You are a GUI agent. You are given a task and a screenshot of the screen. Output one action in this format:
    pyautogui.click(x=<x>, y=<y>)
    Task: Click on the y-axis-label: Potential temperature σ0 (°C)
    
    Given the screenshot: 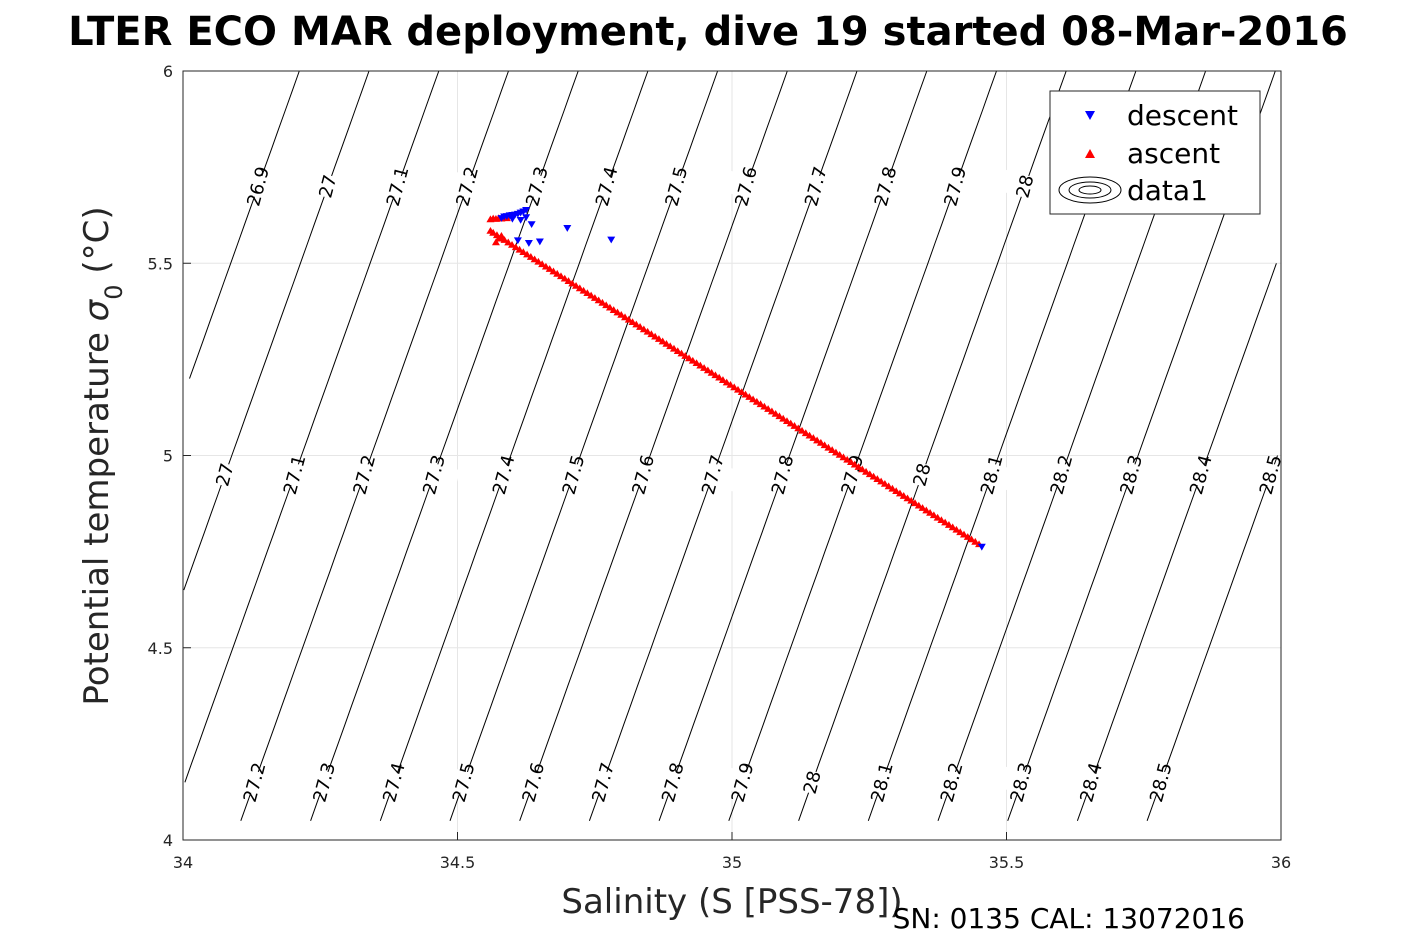 What is the action you would take?
    pyautogui.click(x=102, y=455)
    